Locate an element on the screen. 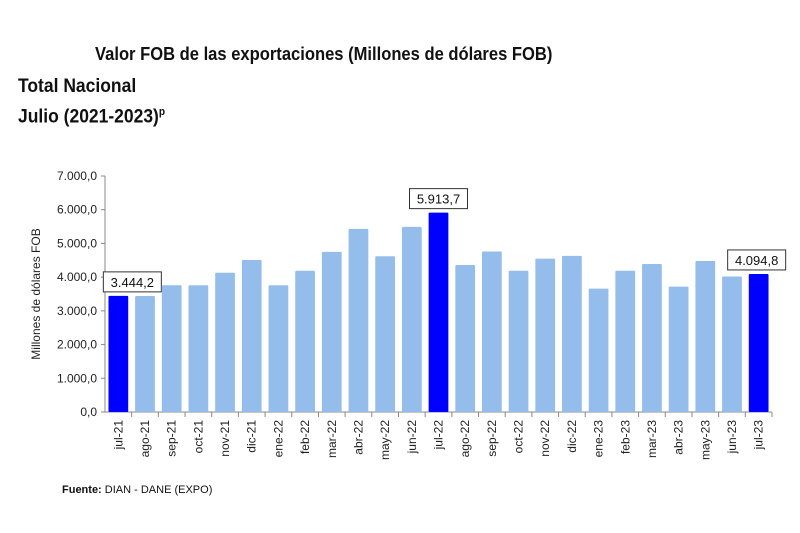  provisional-mark: p is located at coordinates (162, 112).